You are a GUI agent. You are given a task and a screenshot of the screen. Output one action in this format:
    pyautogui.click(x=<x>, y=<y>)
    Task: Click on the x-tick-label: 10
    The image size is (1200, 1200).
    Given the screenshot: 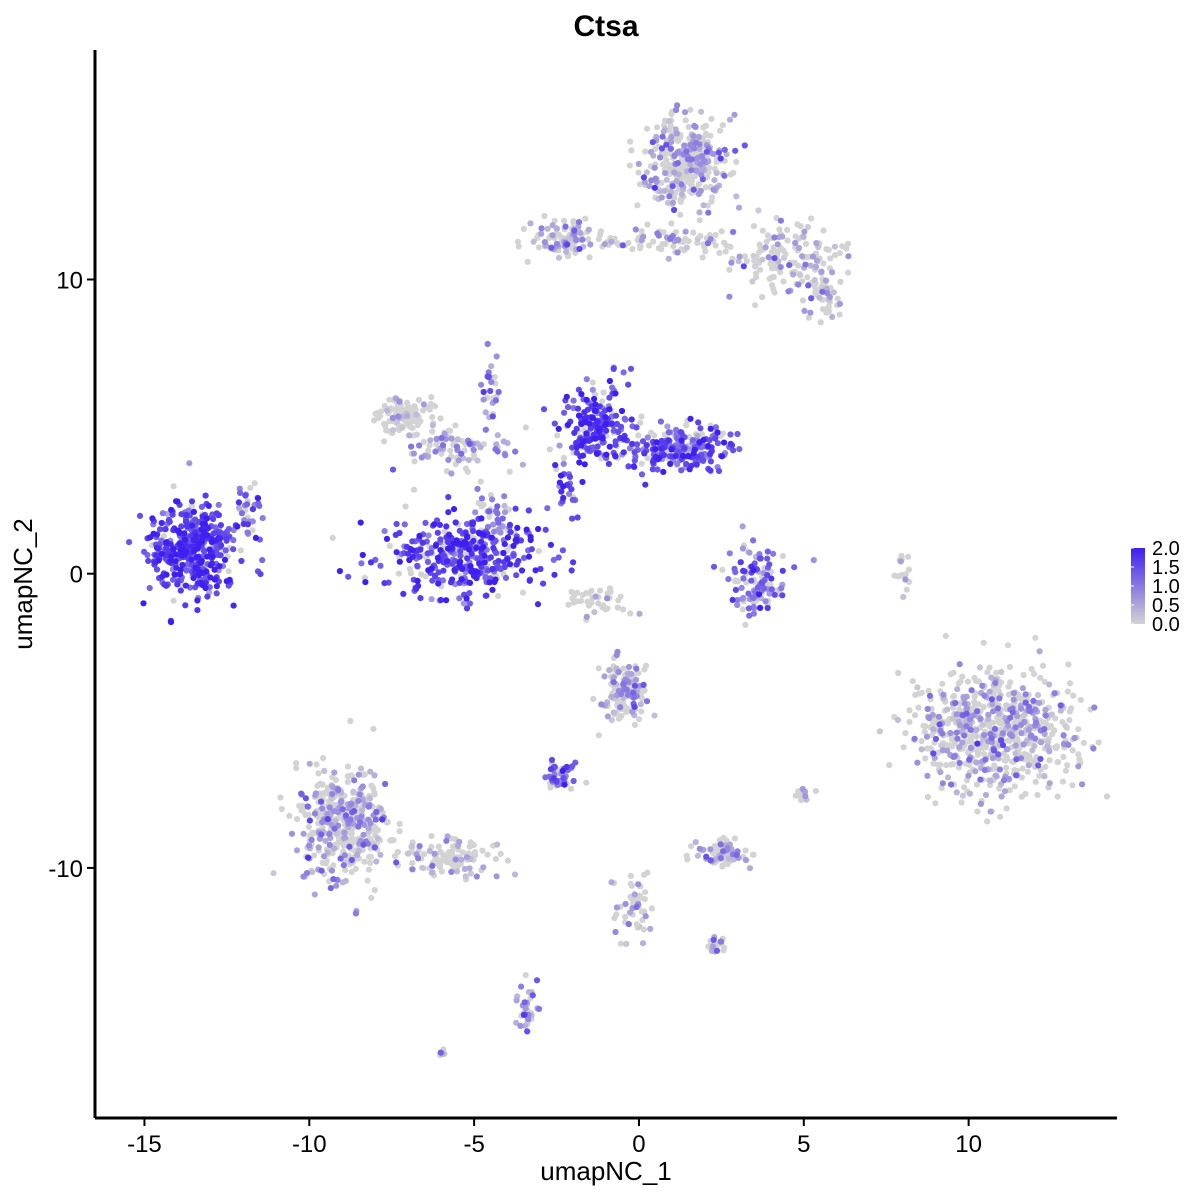 What is the action you would take?
    pyautogui.click(x=968, y=1144)
    